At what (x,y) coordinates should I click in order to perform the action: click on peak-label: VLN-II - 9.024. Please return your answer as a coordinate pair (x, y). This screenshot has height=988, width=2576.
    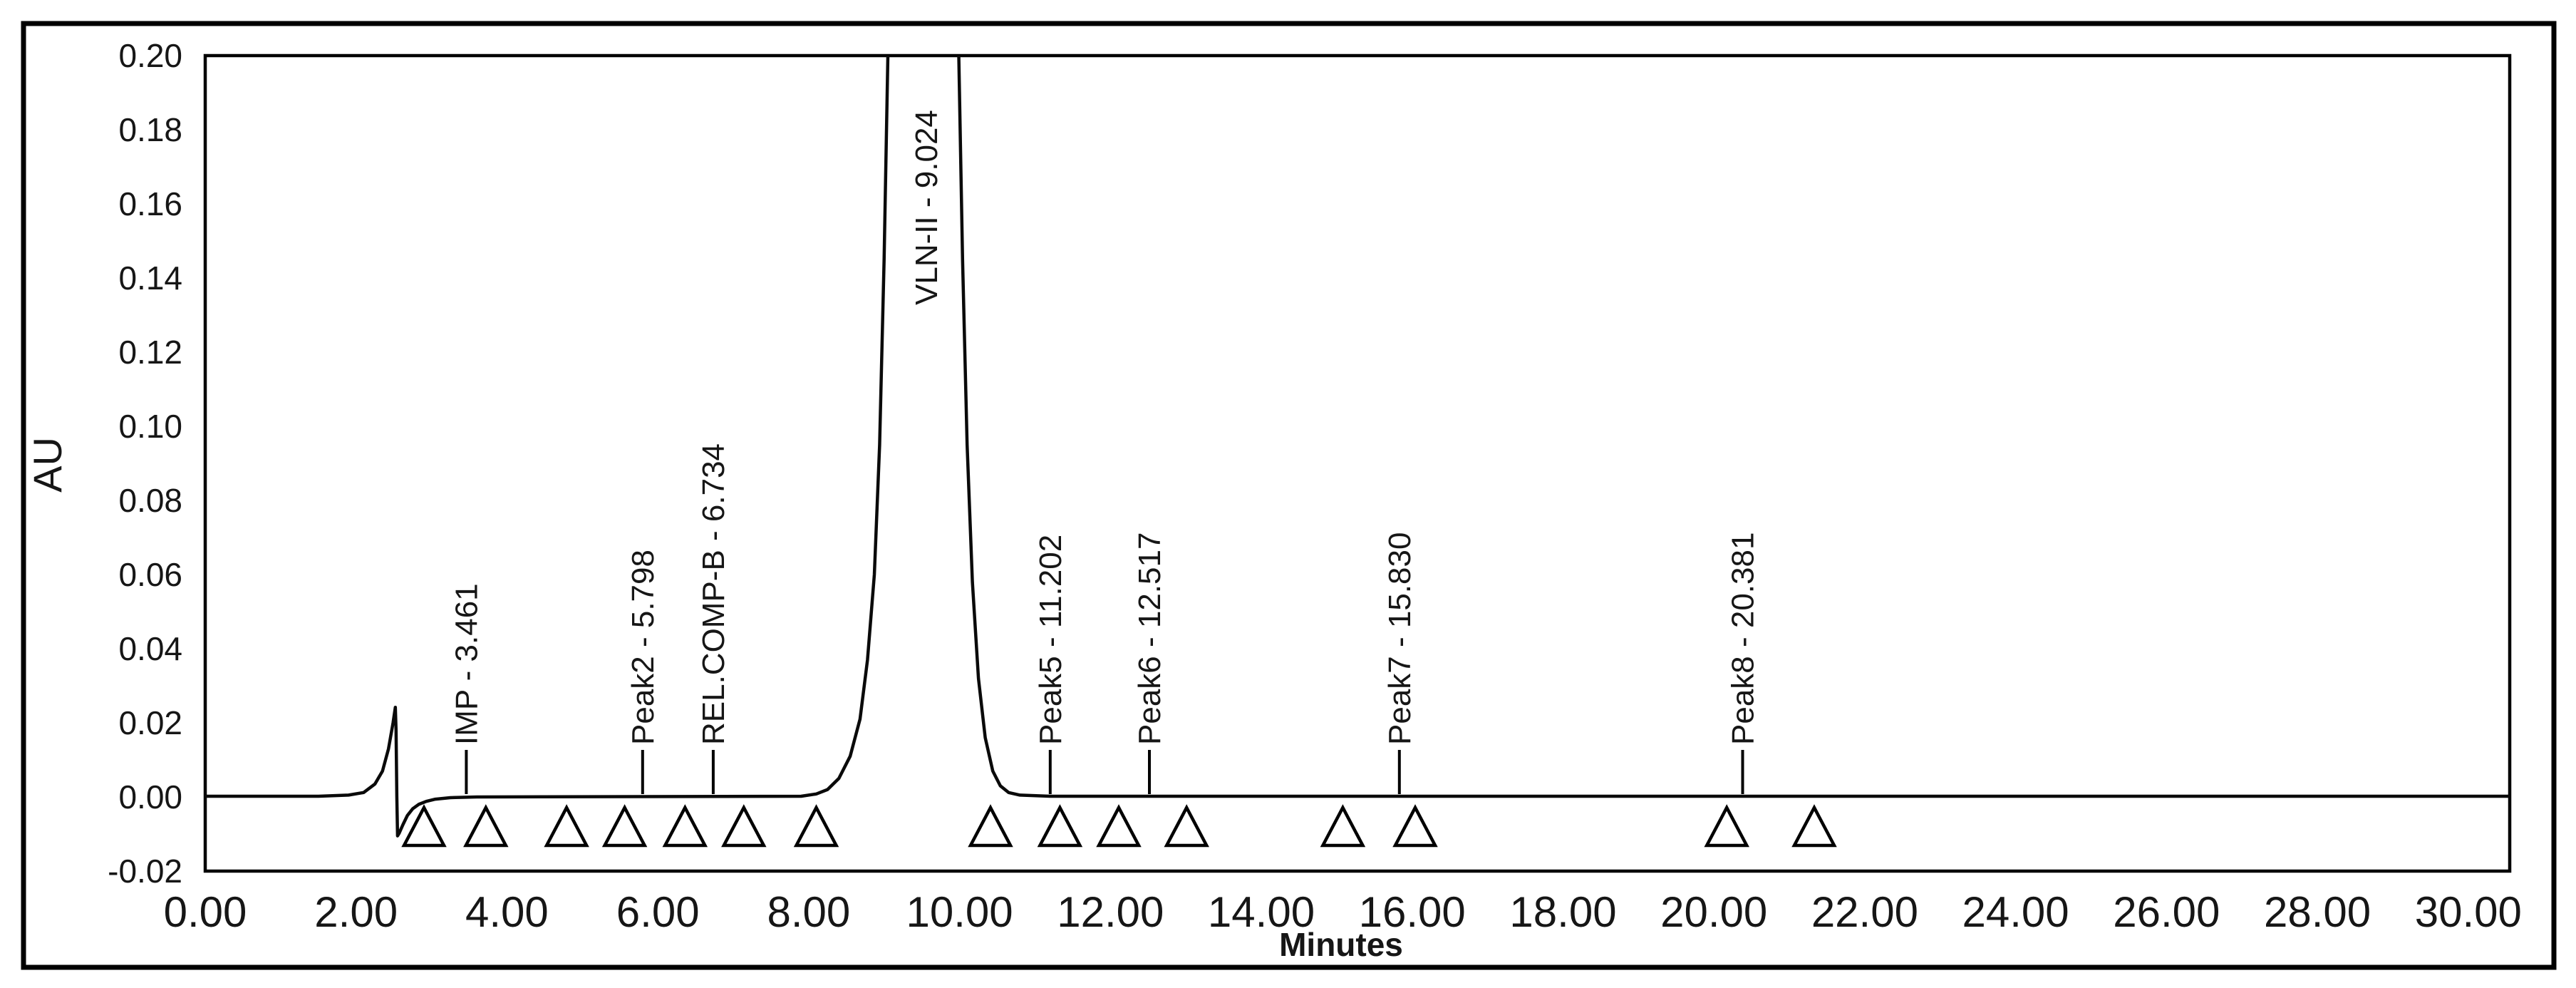
    Looking at the image, I should click on (926, 207).